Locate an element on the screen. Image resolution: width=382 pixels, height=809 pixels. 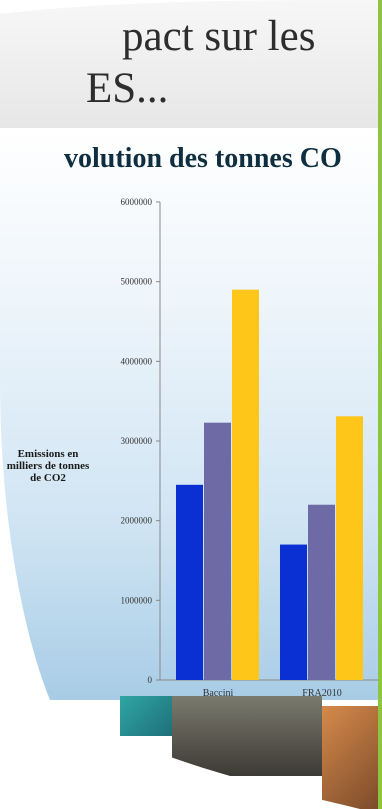
y-tick-label: 3000000 is located at coordinates (137, 441).